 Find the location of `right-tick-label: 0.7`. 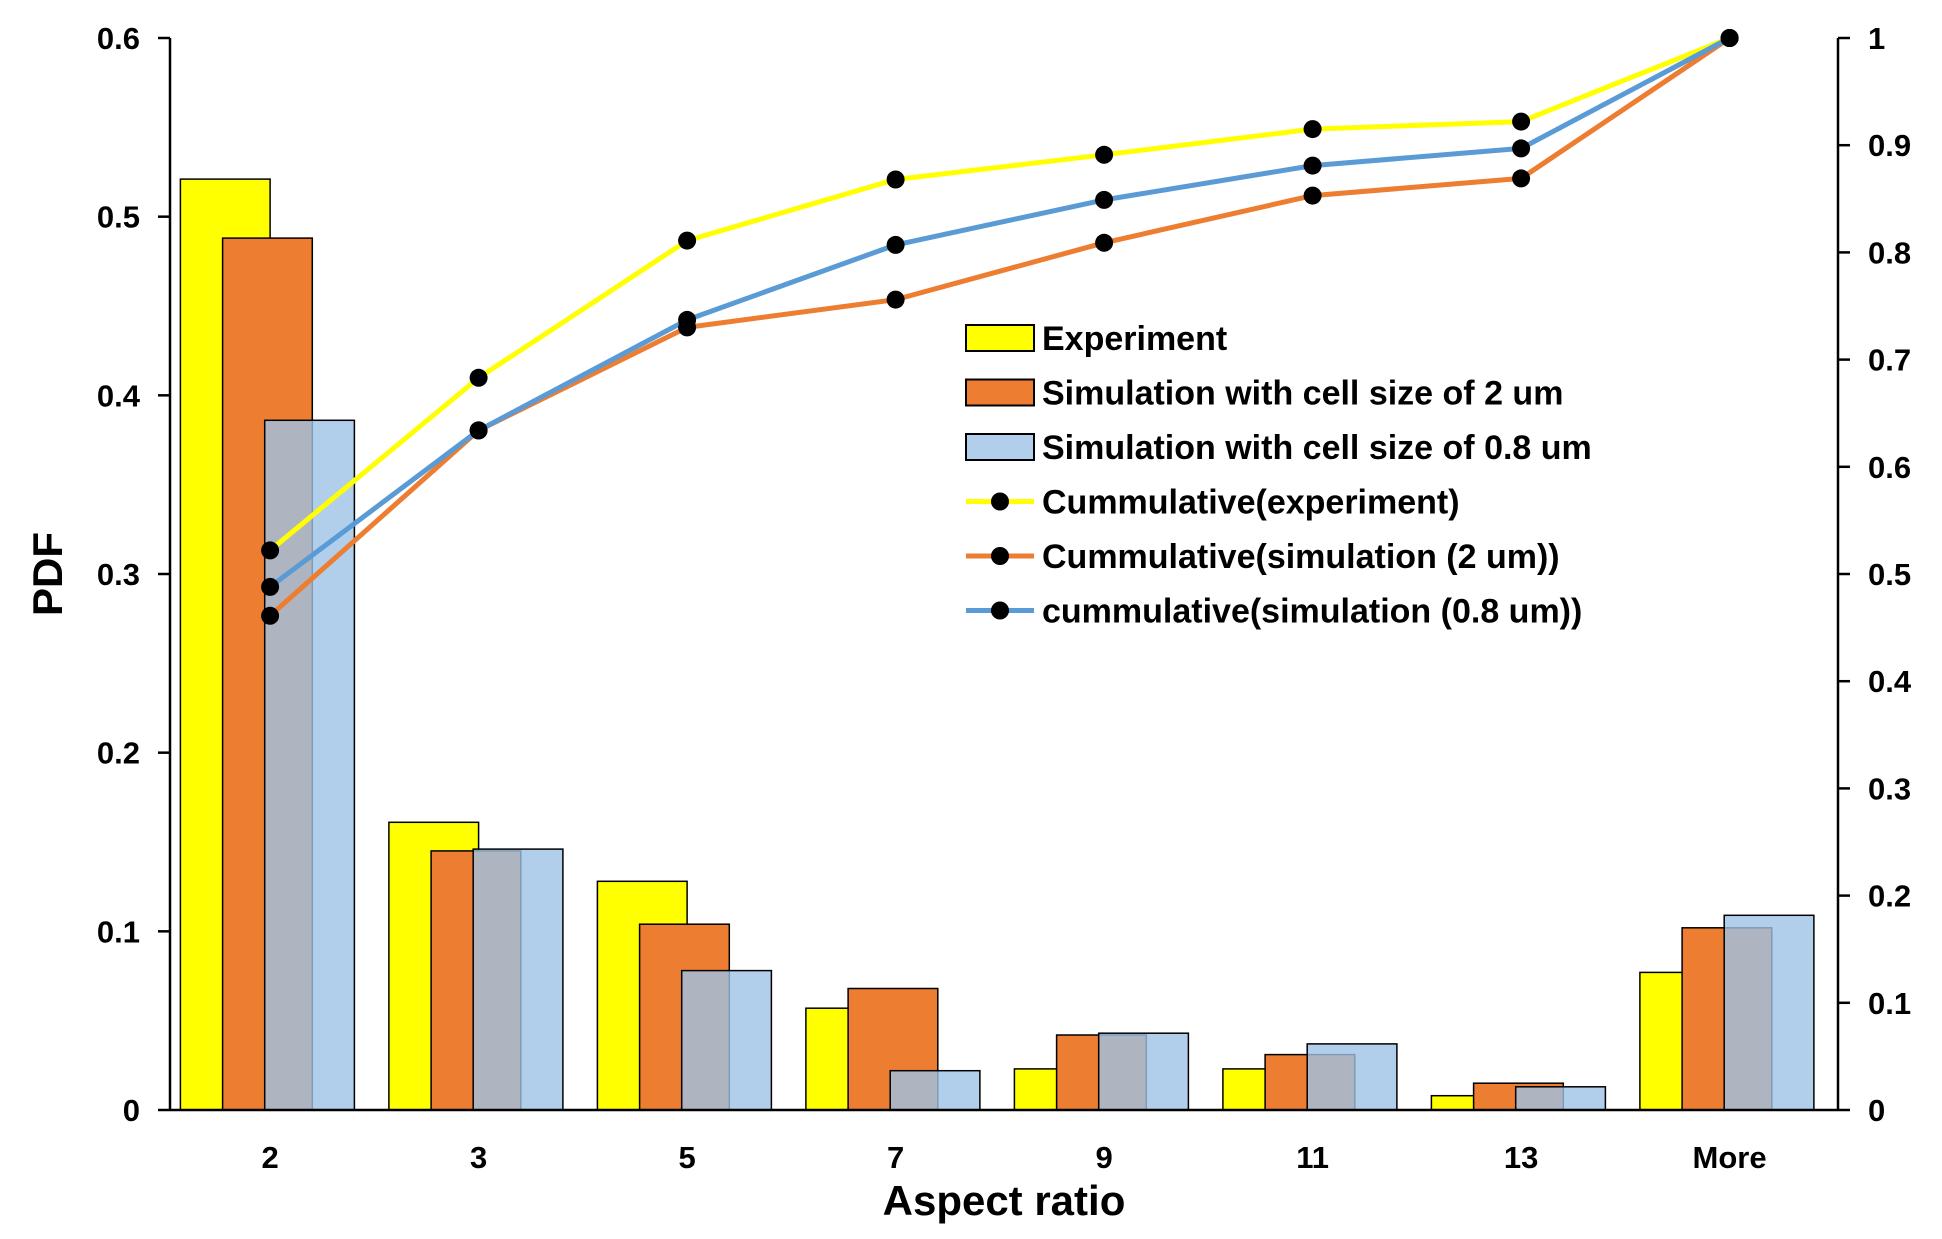

right-tick-label: 0.7 is located at coordinates (1889, 360).